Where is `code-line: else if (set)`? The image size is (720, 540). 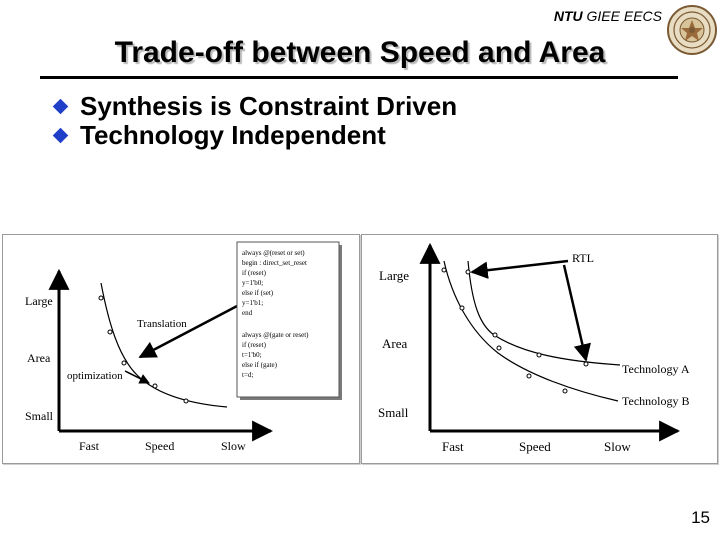
code-line: else if (set) is located at coordinates (258, 293).